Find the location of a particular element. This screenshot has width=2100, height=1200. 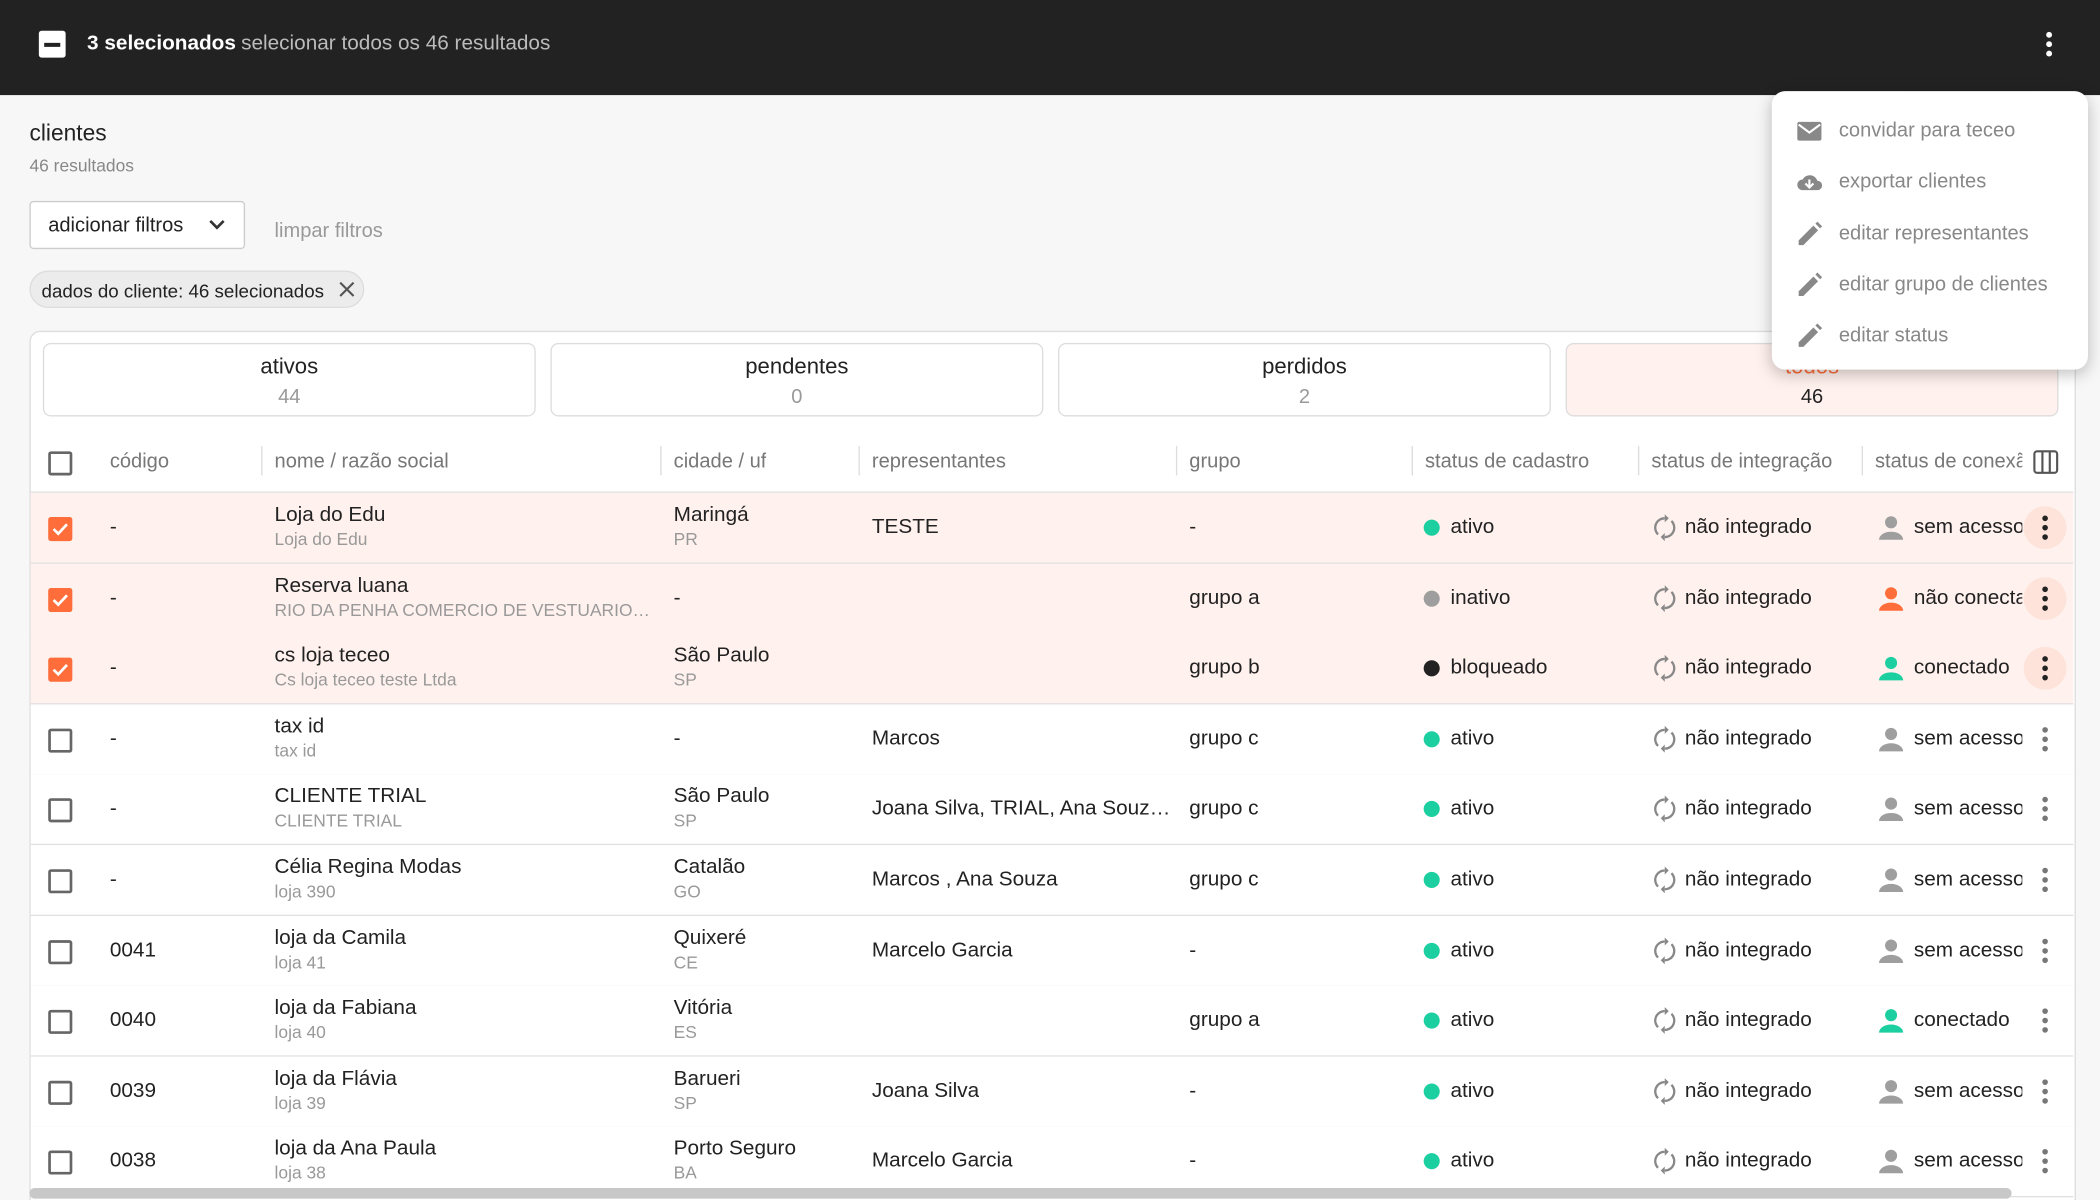

city-sub: CE is located at coordinates (686, 962).